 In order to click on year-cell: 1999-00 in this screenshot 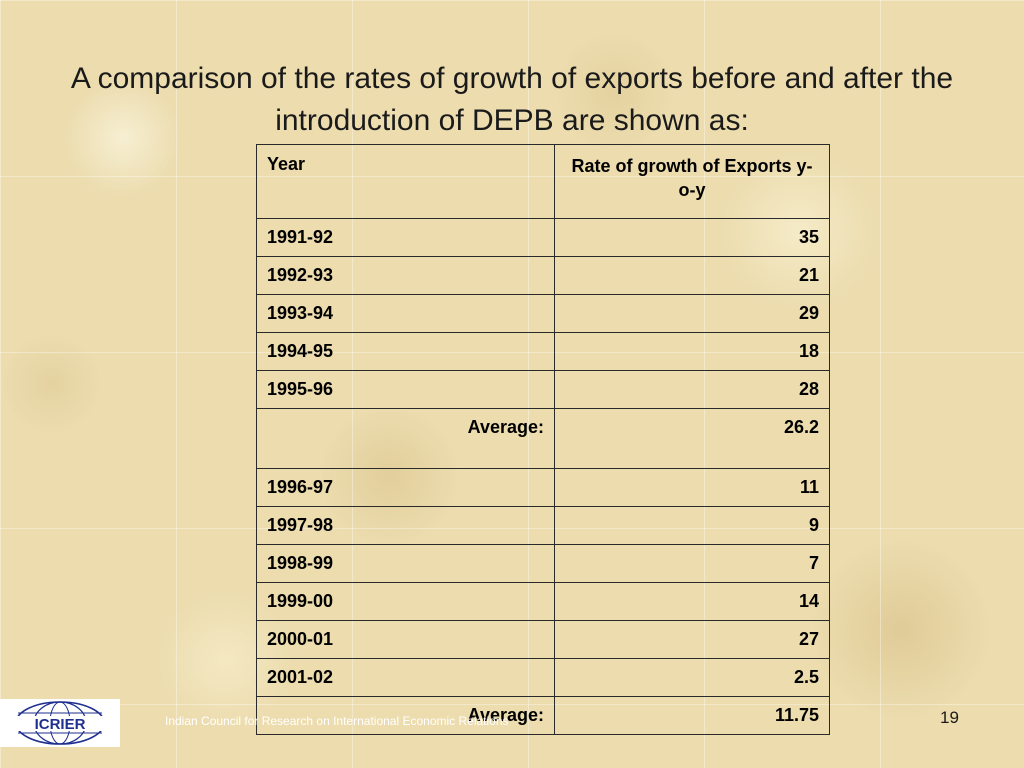, I will do `click(405, 601)`.